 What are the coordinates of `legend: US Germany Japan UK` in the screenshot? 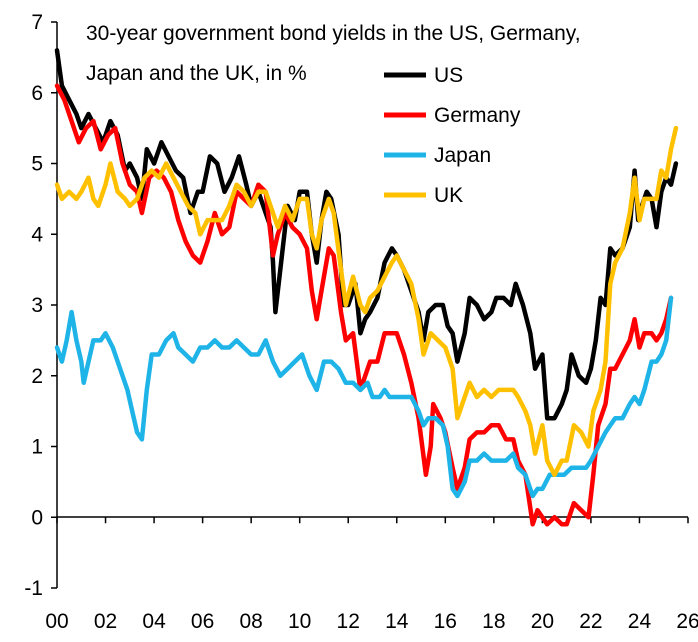 It's located at (452, 135).